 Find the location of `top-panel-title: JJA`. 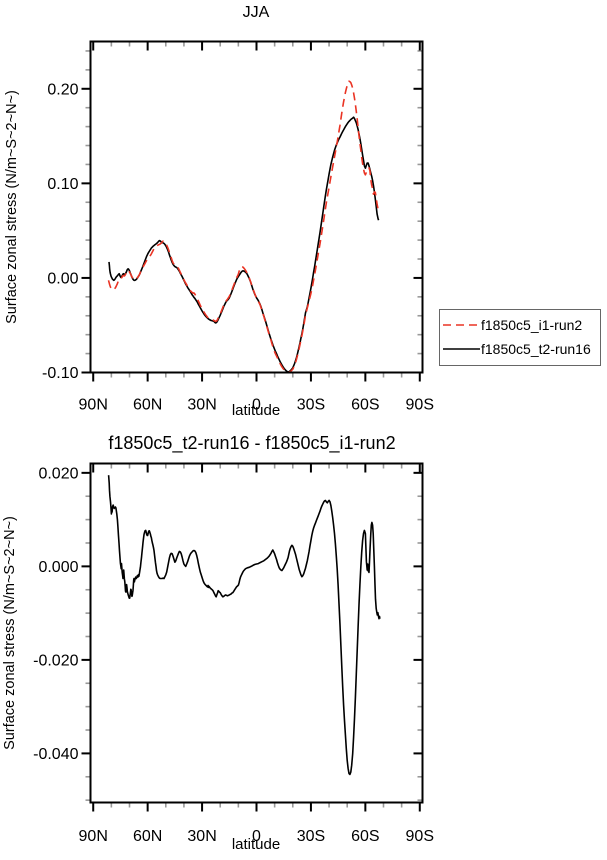

top-panel-title: JJA is located at coordinates (256, 12).